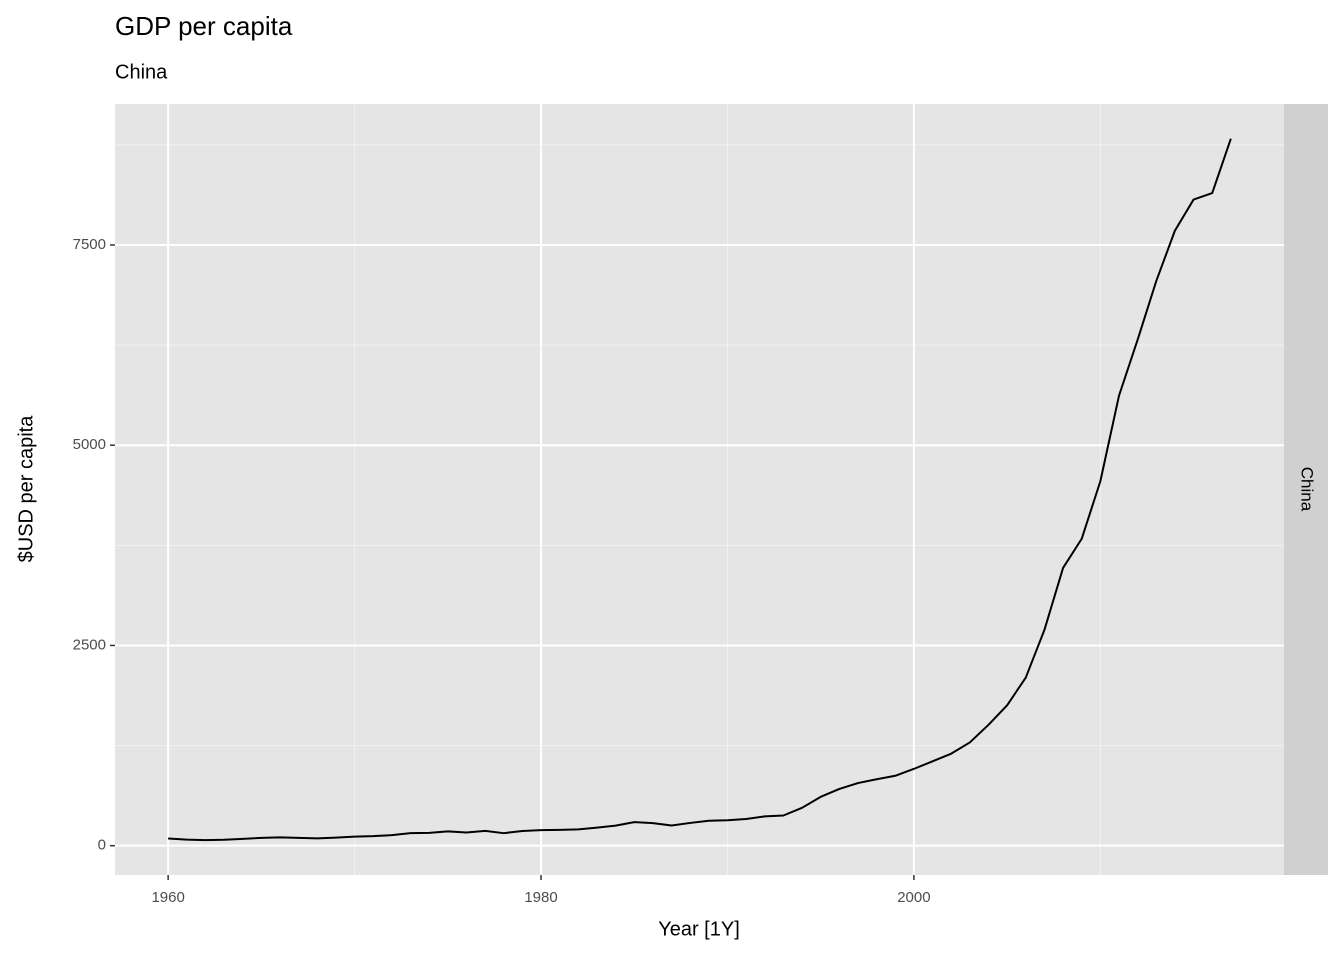  What do you see at coordinates (167, 897) in the screenshot?
I see `x-tick-label: 1960` at bounding box center [167, 897].